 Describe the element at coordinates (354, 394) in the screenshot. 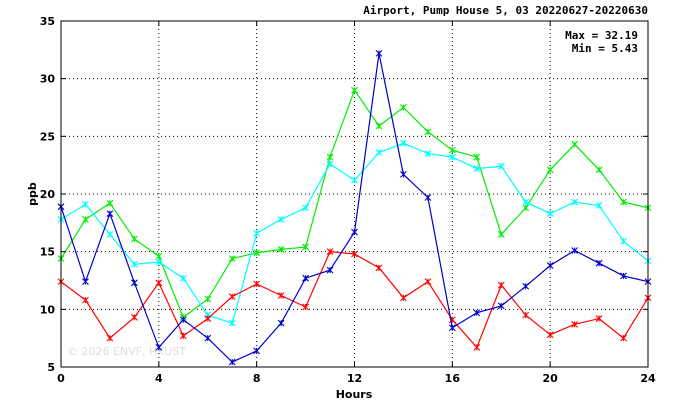

I see `x-axis-label: Hours` at that location.